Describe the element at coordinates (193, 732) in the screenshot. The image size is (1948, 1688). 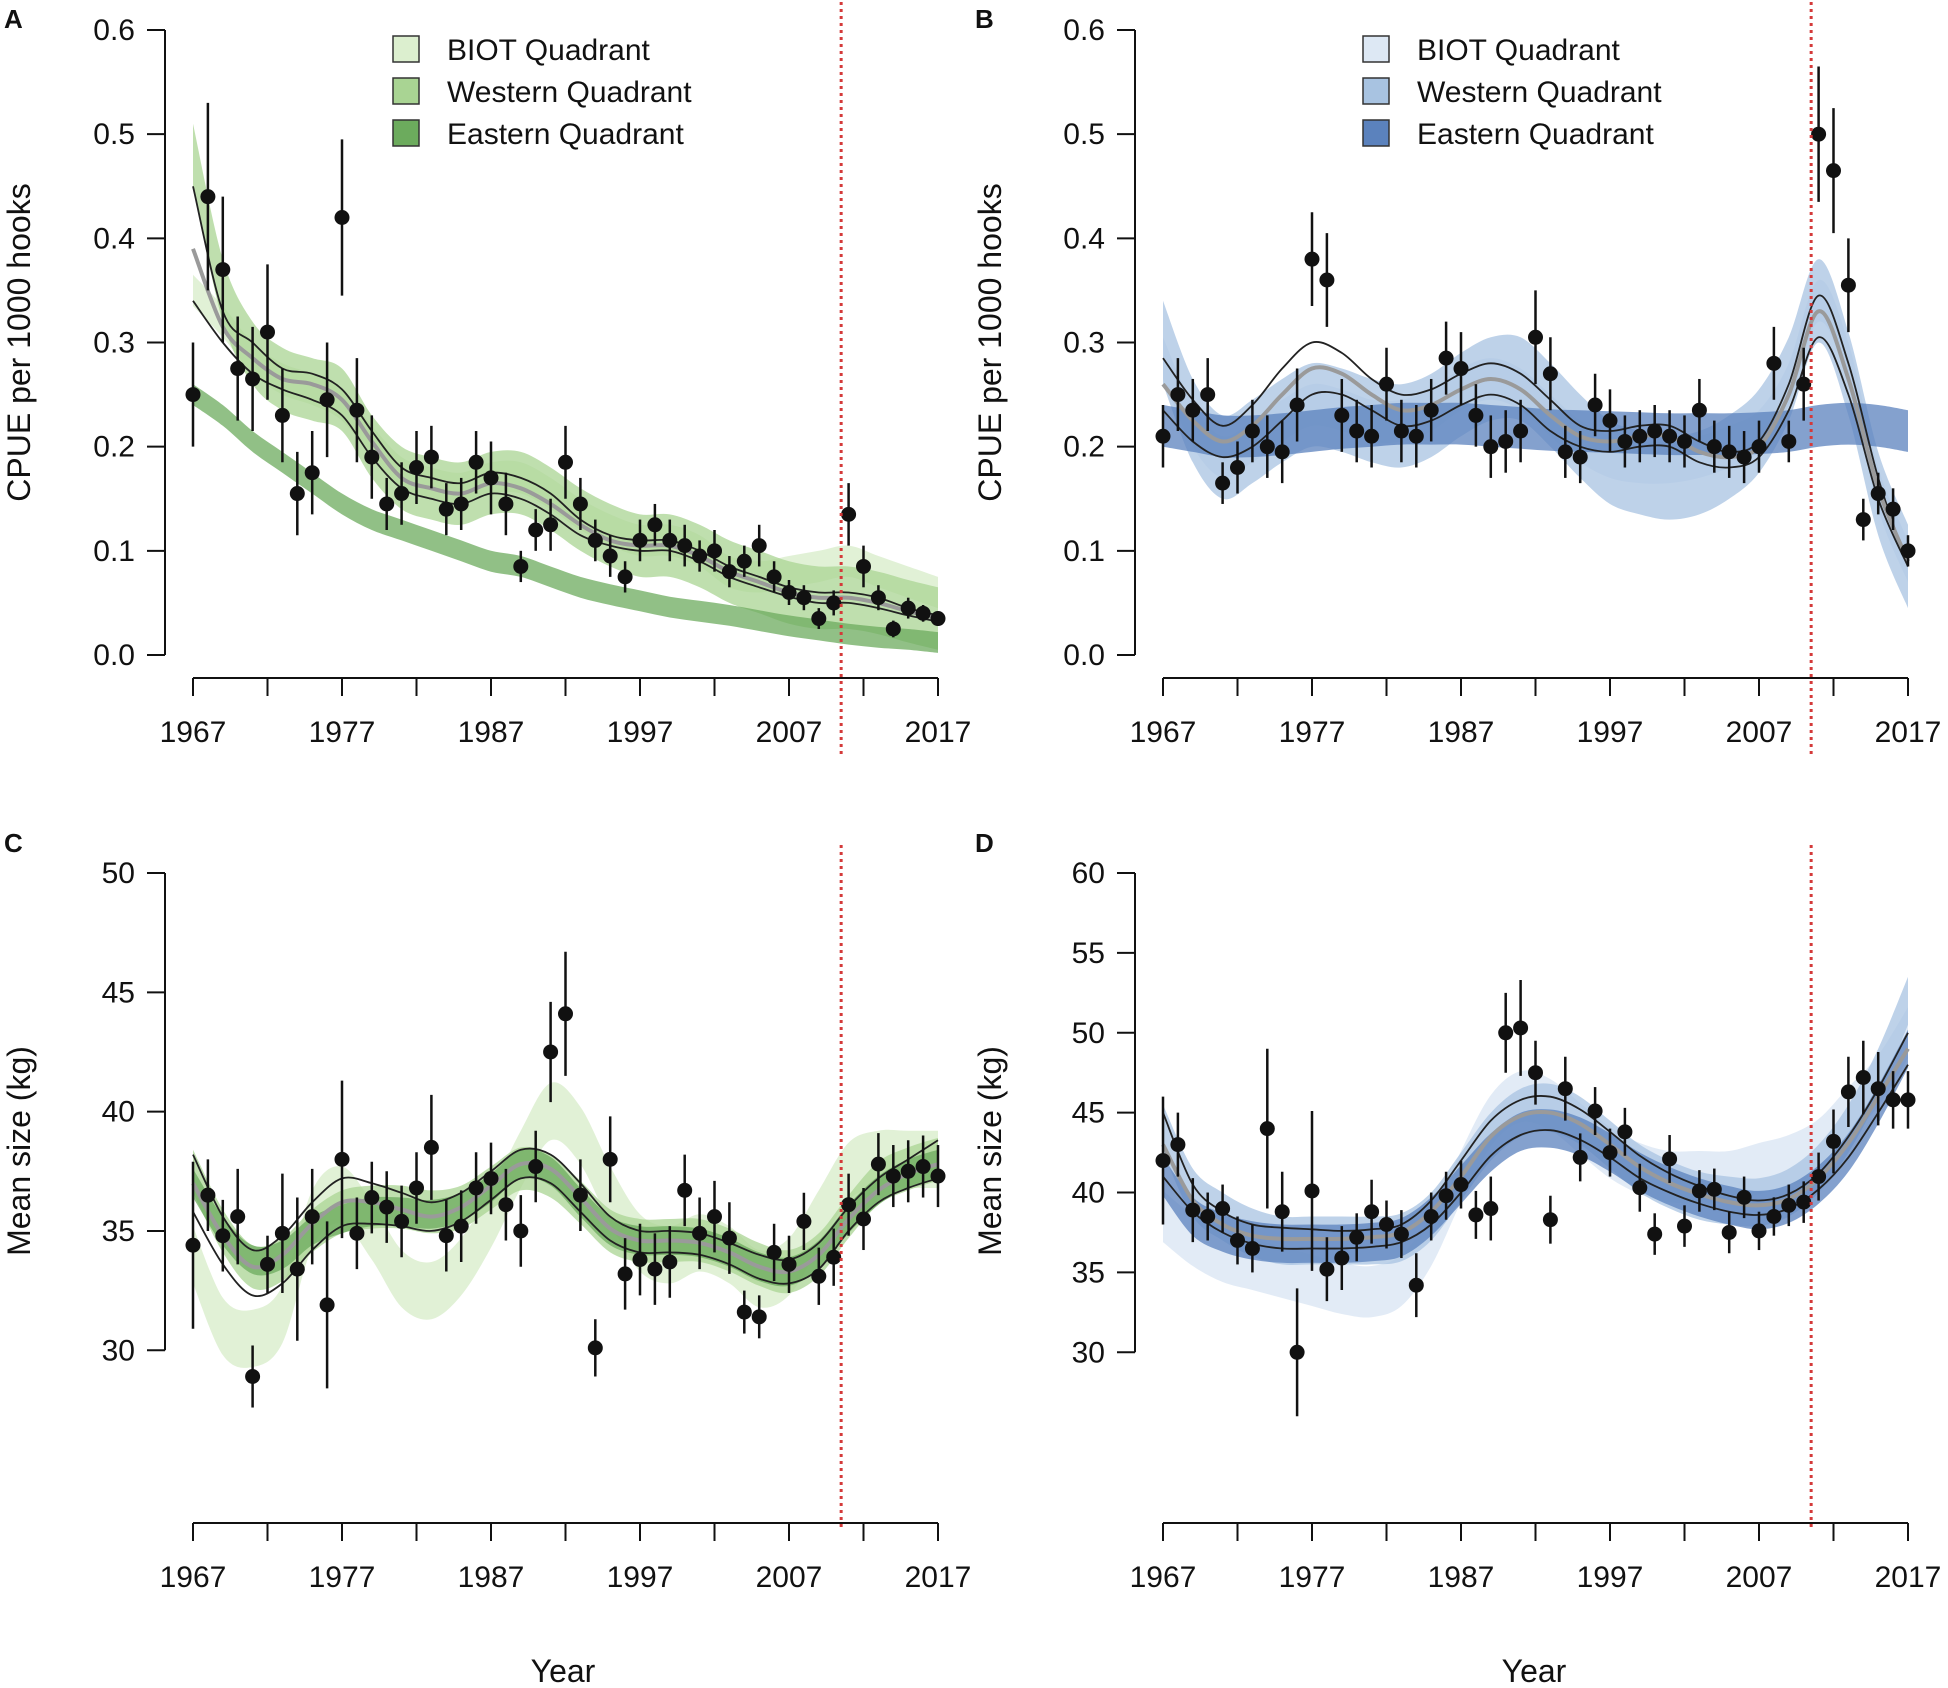
I see `x-tick-label-a: 1967` at that location.